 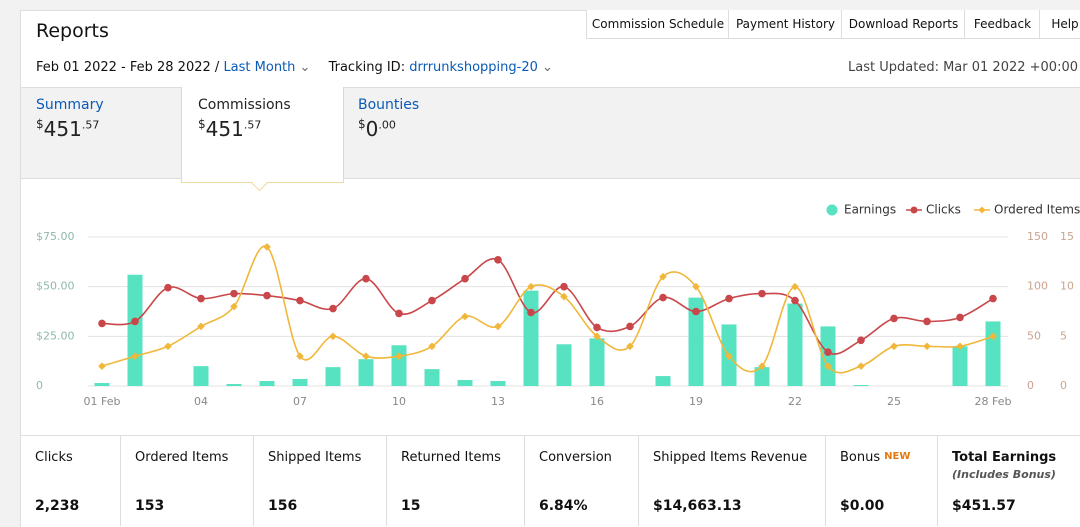 What do you see at coordinates (181, 457) in the screenshot?
I see `stat-label: Ordered Items` at bounding box center [181, 457].